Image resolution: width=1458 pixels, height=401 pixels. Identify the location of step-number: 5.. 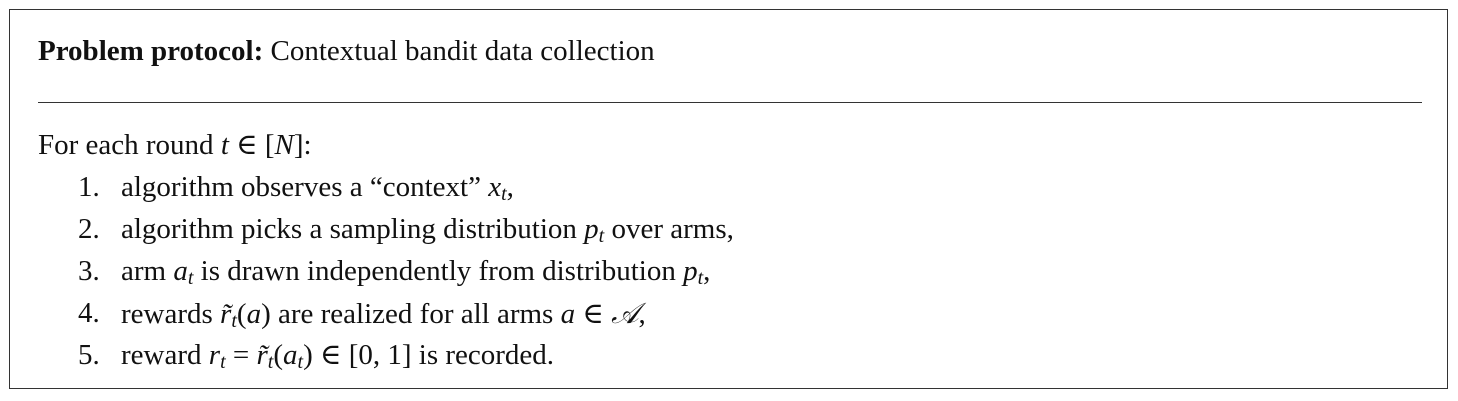
(89, 355).